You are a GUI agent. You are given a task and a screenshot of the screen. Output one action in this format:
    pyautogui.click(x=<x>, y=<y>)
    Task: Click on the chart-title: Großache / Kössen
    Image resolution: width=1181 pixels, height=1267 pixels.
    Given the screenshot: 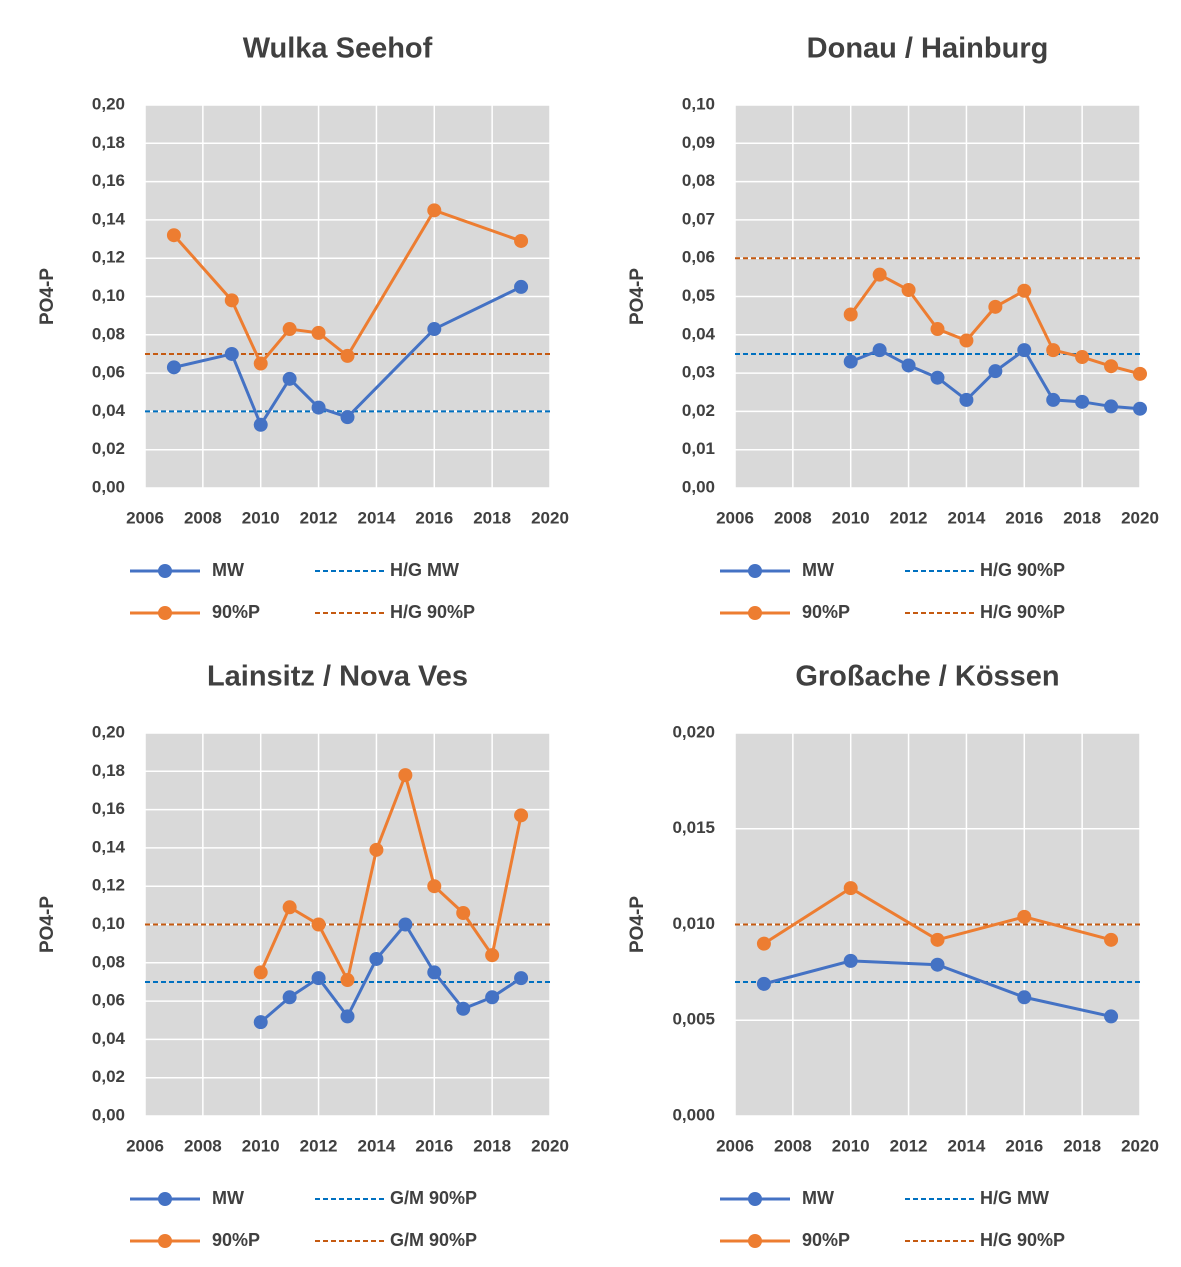 What is the action you would take?
    pyautogui.click(x=927, y=677)
    